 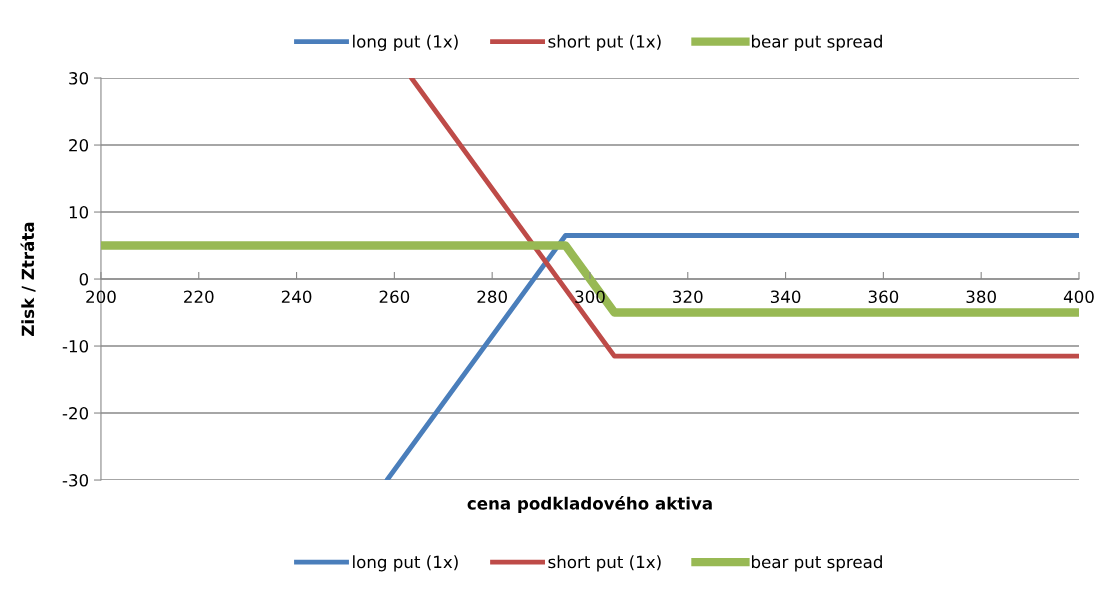 I want to click on x-tick-label: 400, so click(x=1078, y=297).